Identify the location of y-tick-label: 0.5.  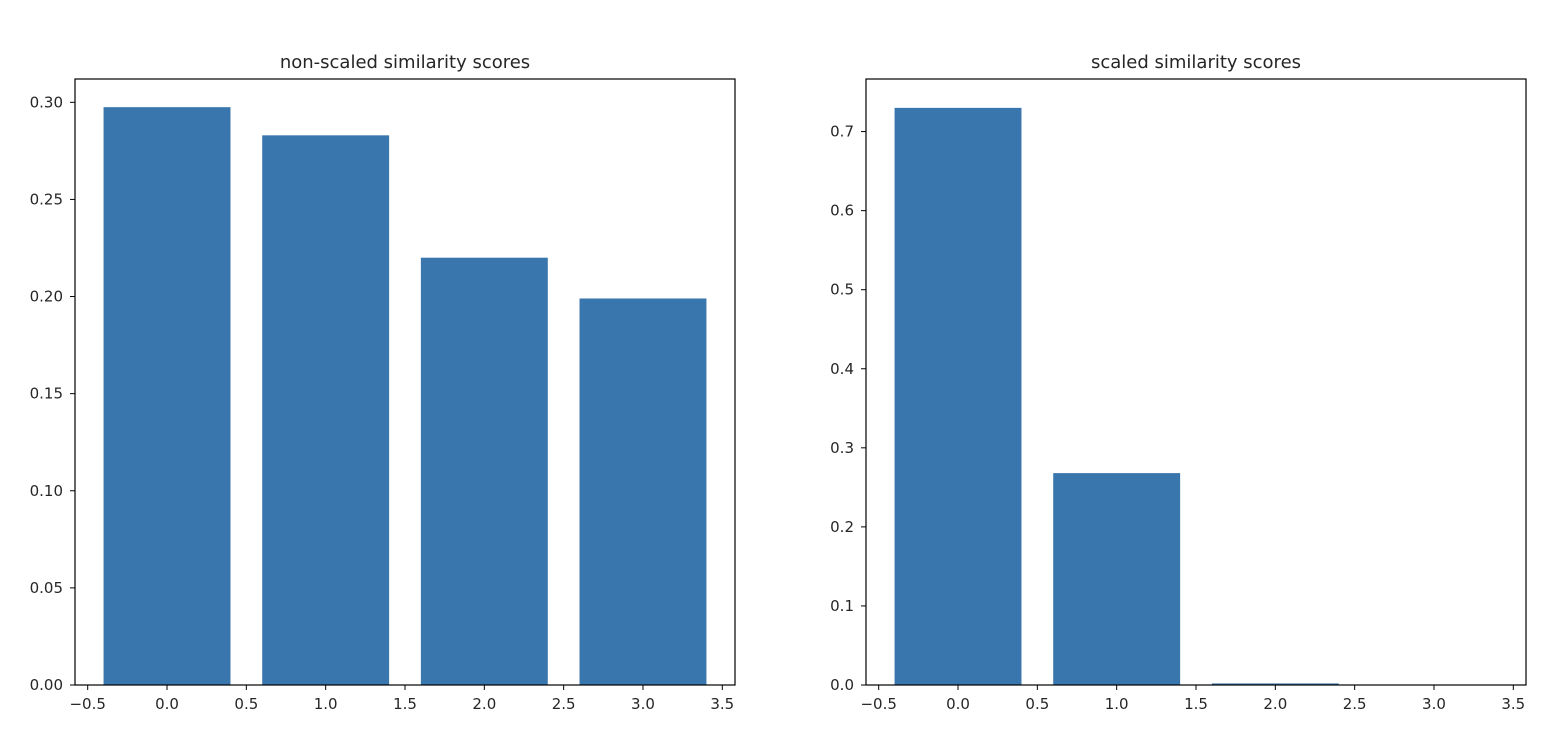
(842, 290).